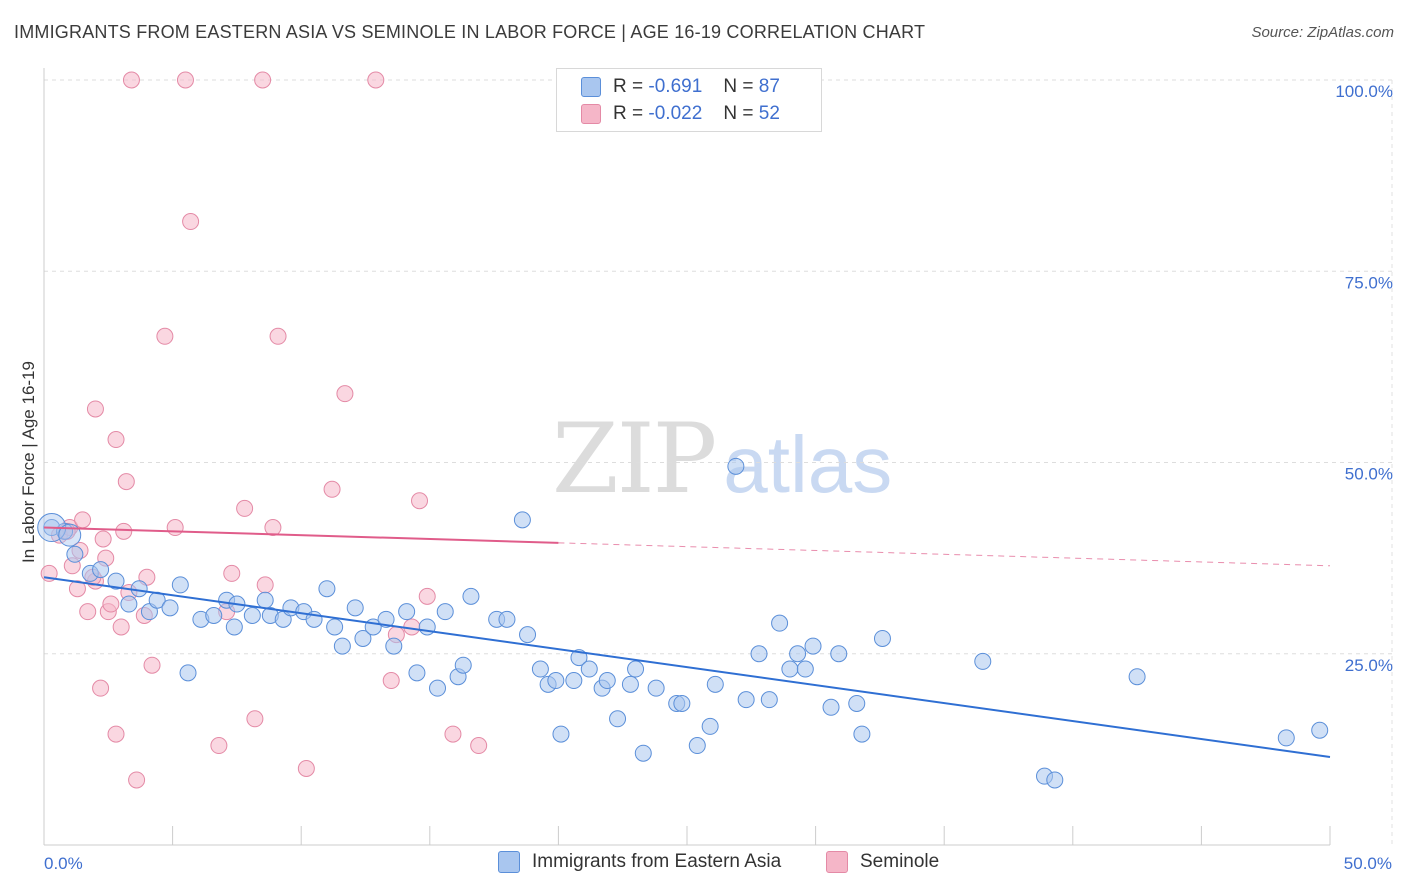 This screenshot has height=892, width=1406. What do you see at coordinates (301, 535) in the screenshot?
I see `seminole-trend-line` at bounding box center [301, 535].